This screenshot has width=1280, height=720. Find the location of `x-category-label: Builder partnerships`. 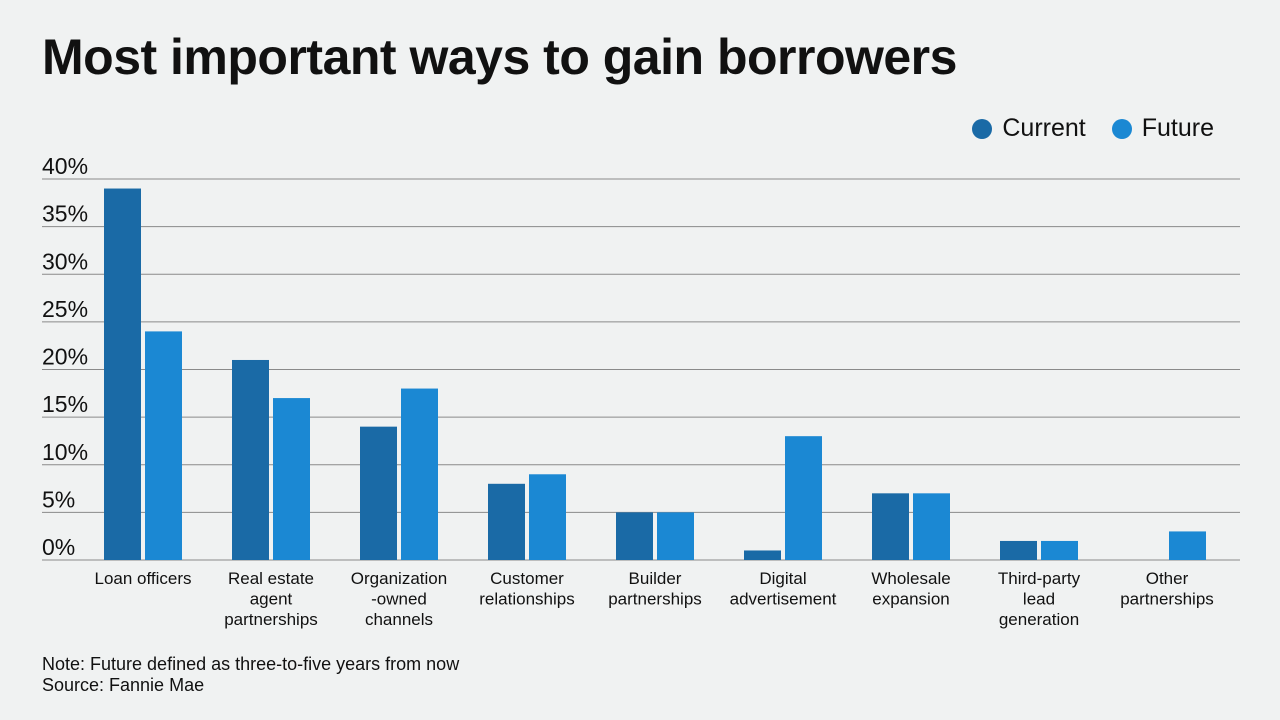

x-category-label: Builder partnerships is located at coordinates (655, 589).